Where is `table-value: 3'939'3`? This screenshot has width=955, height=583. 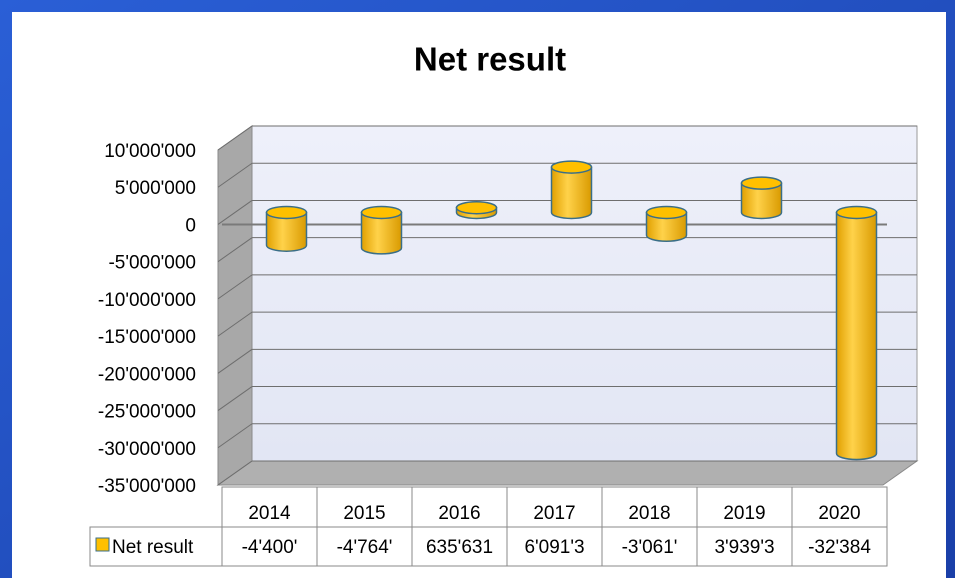 table-value: 3'939'3 is located at coordinates (744, 547).